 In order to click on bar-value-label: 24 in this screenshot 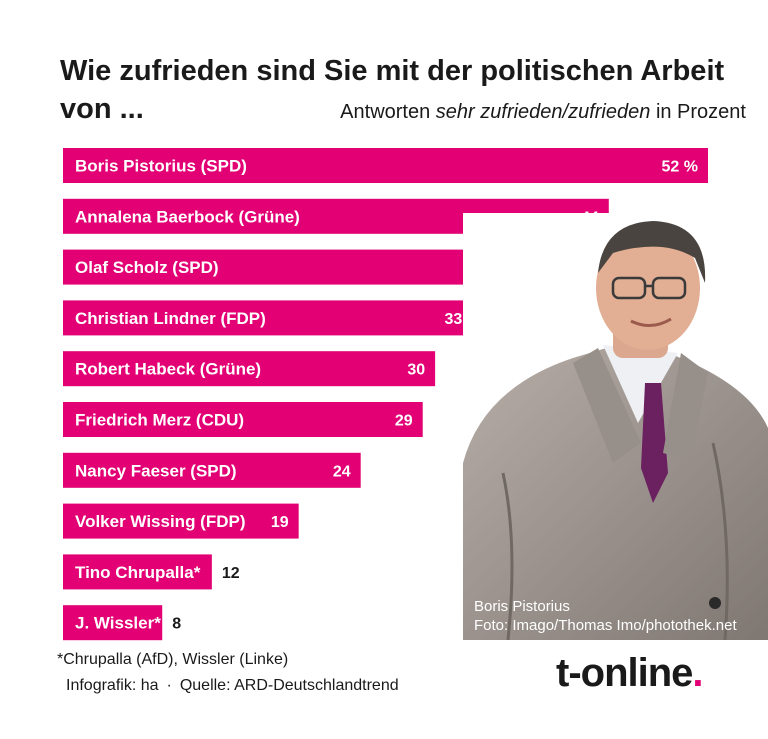, I will do `click(342, 471)`.